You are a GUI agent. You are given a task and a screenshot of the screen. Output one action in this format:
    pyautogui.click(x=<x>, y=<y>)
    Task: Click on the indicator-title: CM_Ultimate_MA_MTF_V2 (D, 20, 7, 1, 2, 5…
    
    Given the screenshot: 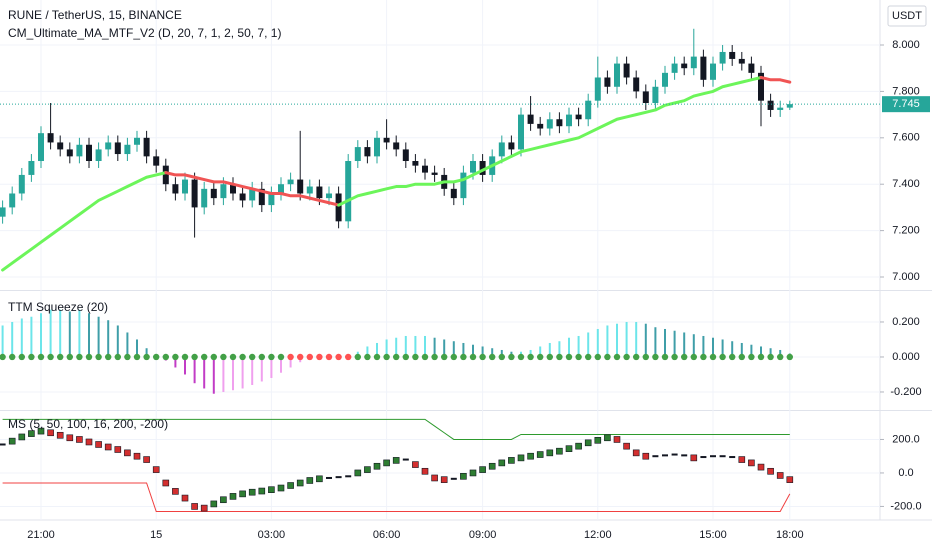 What is the action you would take?
    pyautogui.click(x=144, y=33)
    